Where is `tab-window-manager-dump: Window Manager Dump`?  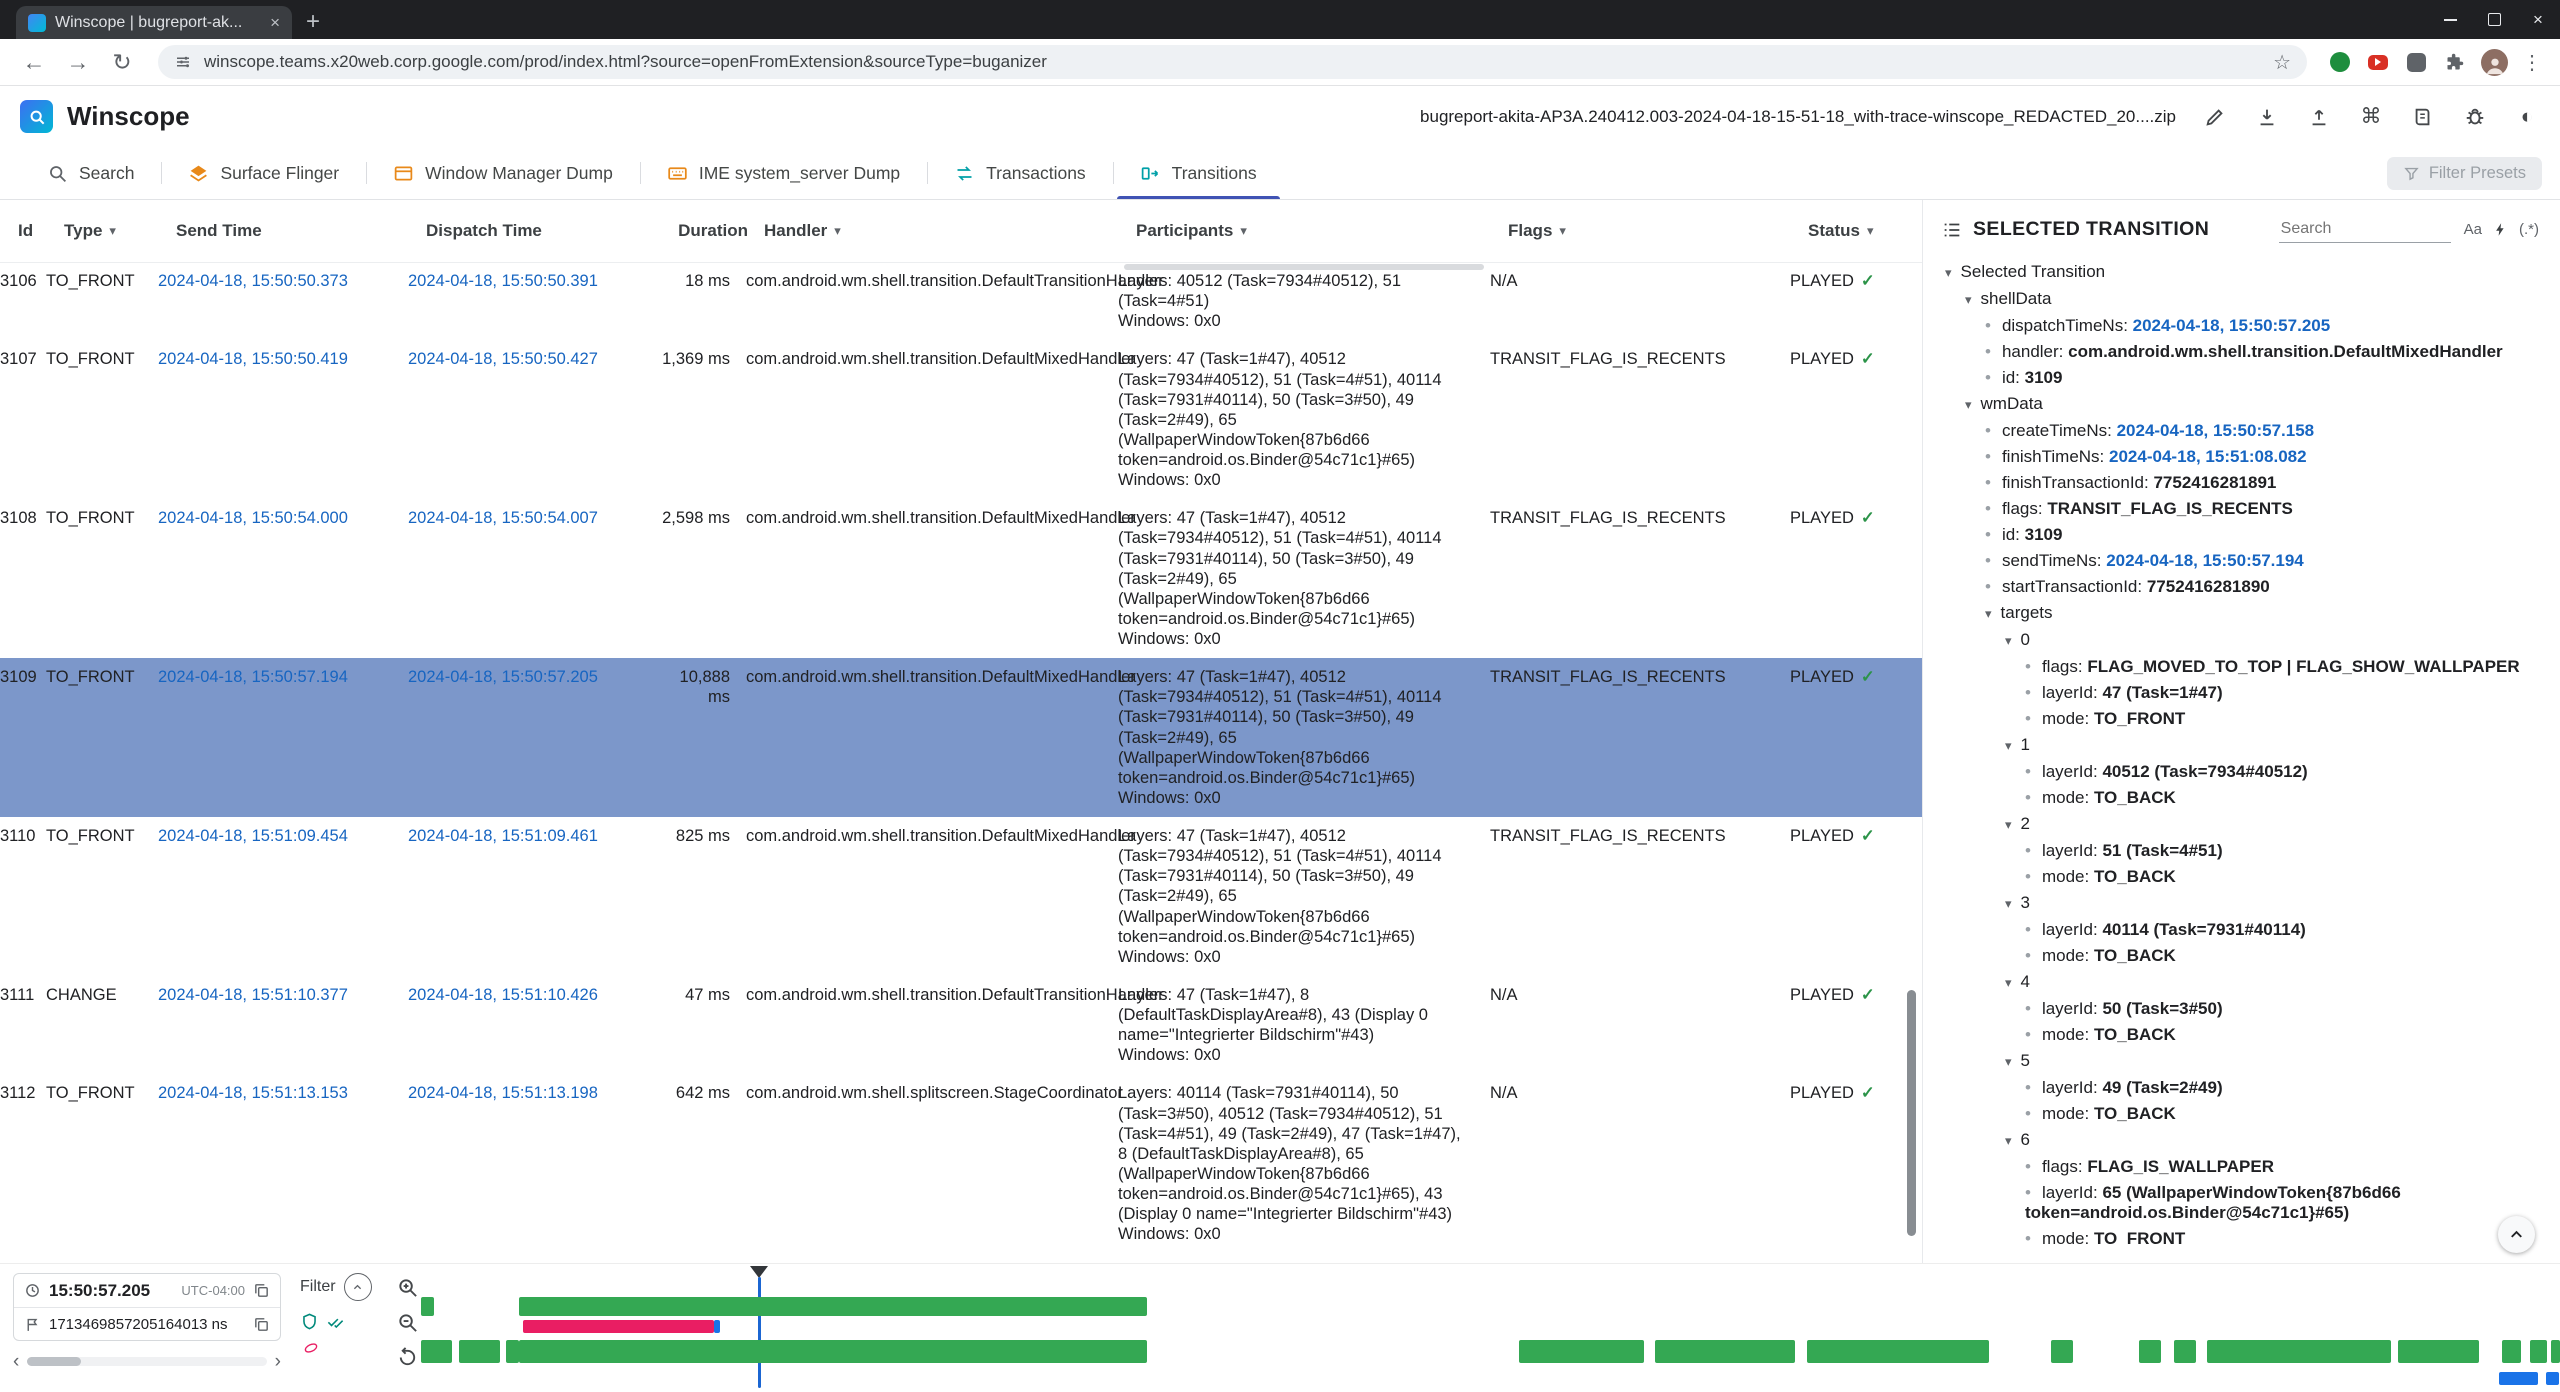 tab-window-manager-dump: Window Manager Dump is located at coordinates (503, 173).